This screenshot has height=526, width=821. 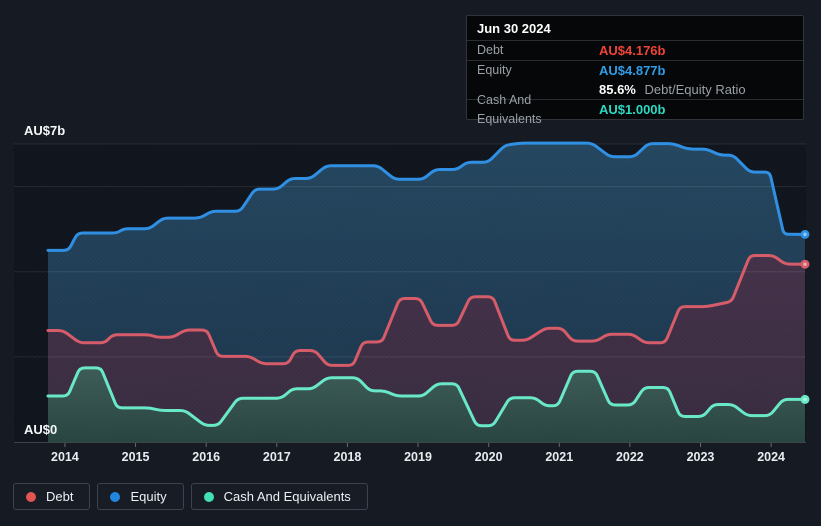 What do you see at coordinates (65, 457) in the screenshot?
I see `x-tick-label: 2014` at bounding box center [65, 457].